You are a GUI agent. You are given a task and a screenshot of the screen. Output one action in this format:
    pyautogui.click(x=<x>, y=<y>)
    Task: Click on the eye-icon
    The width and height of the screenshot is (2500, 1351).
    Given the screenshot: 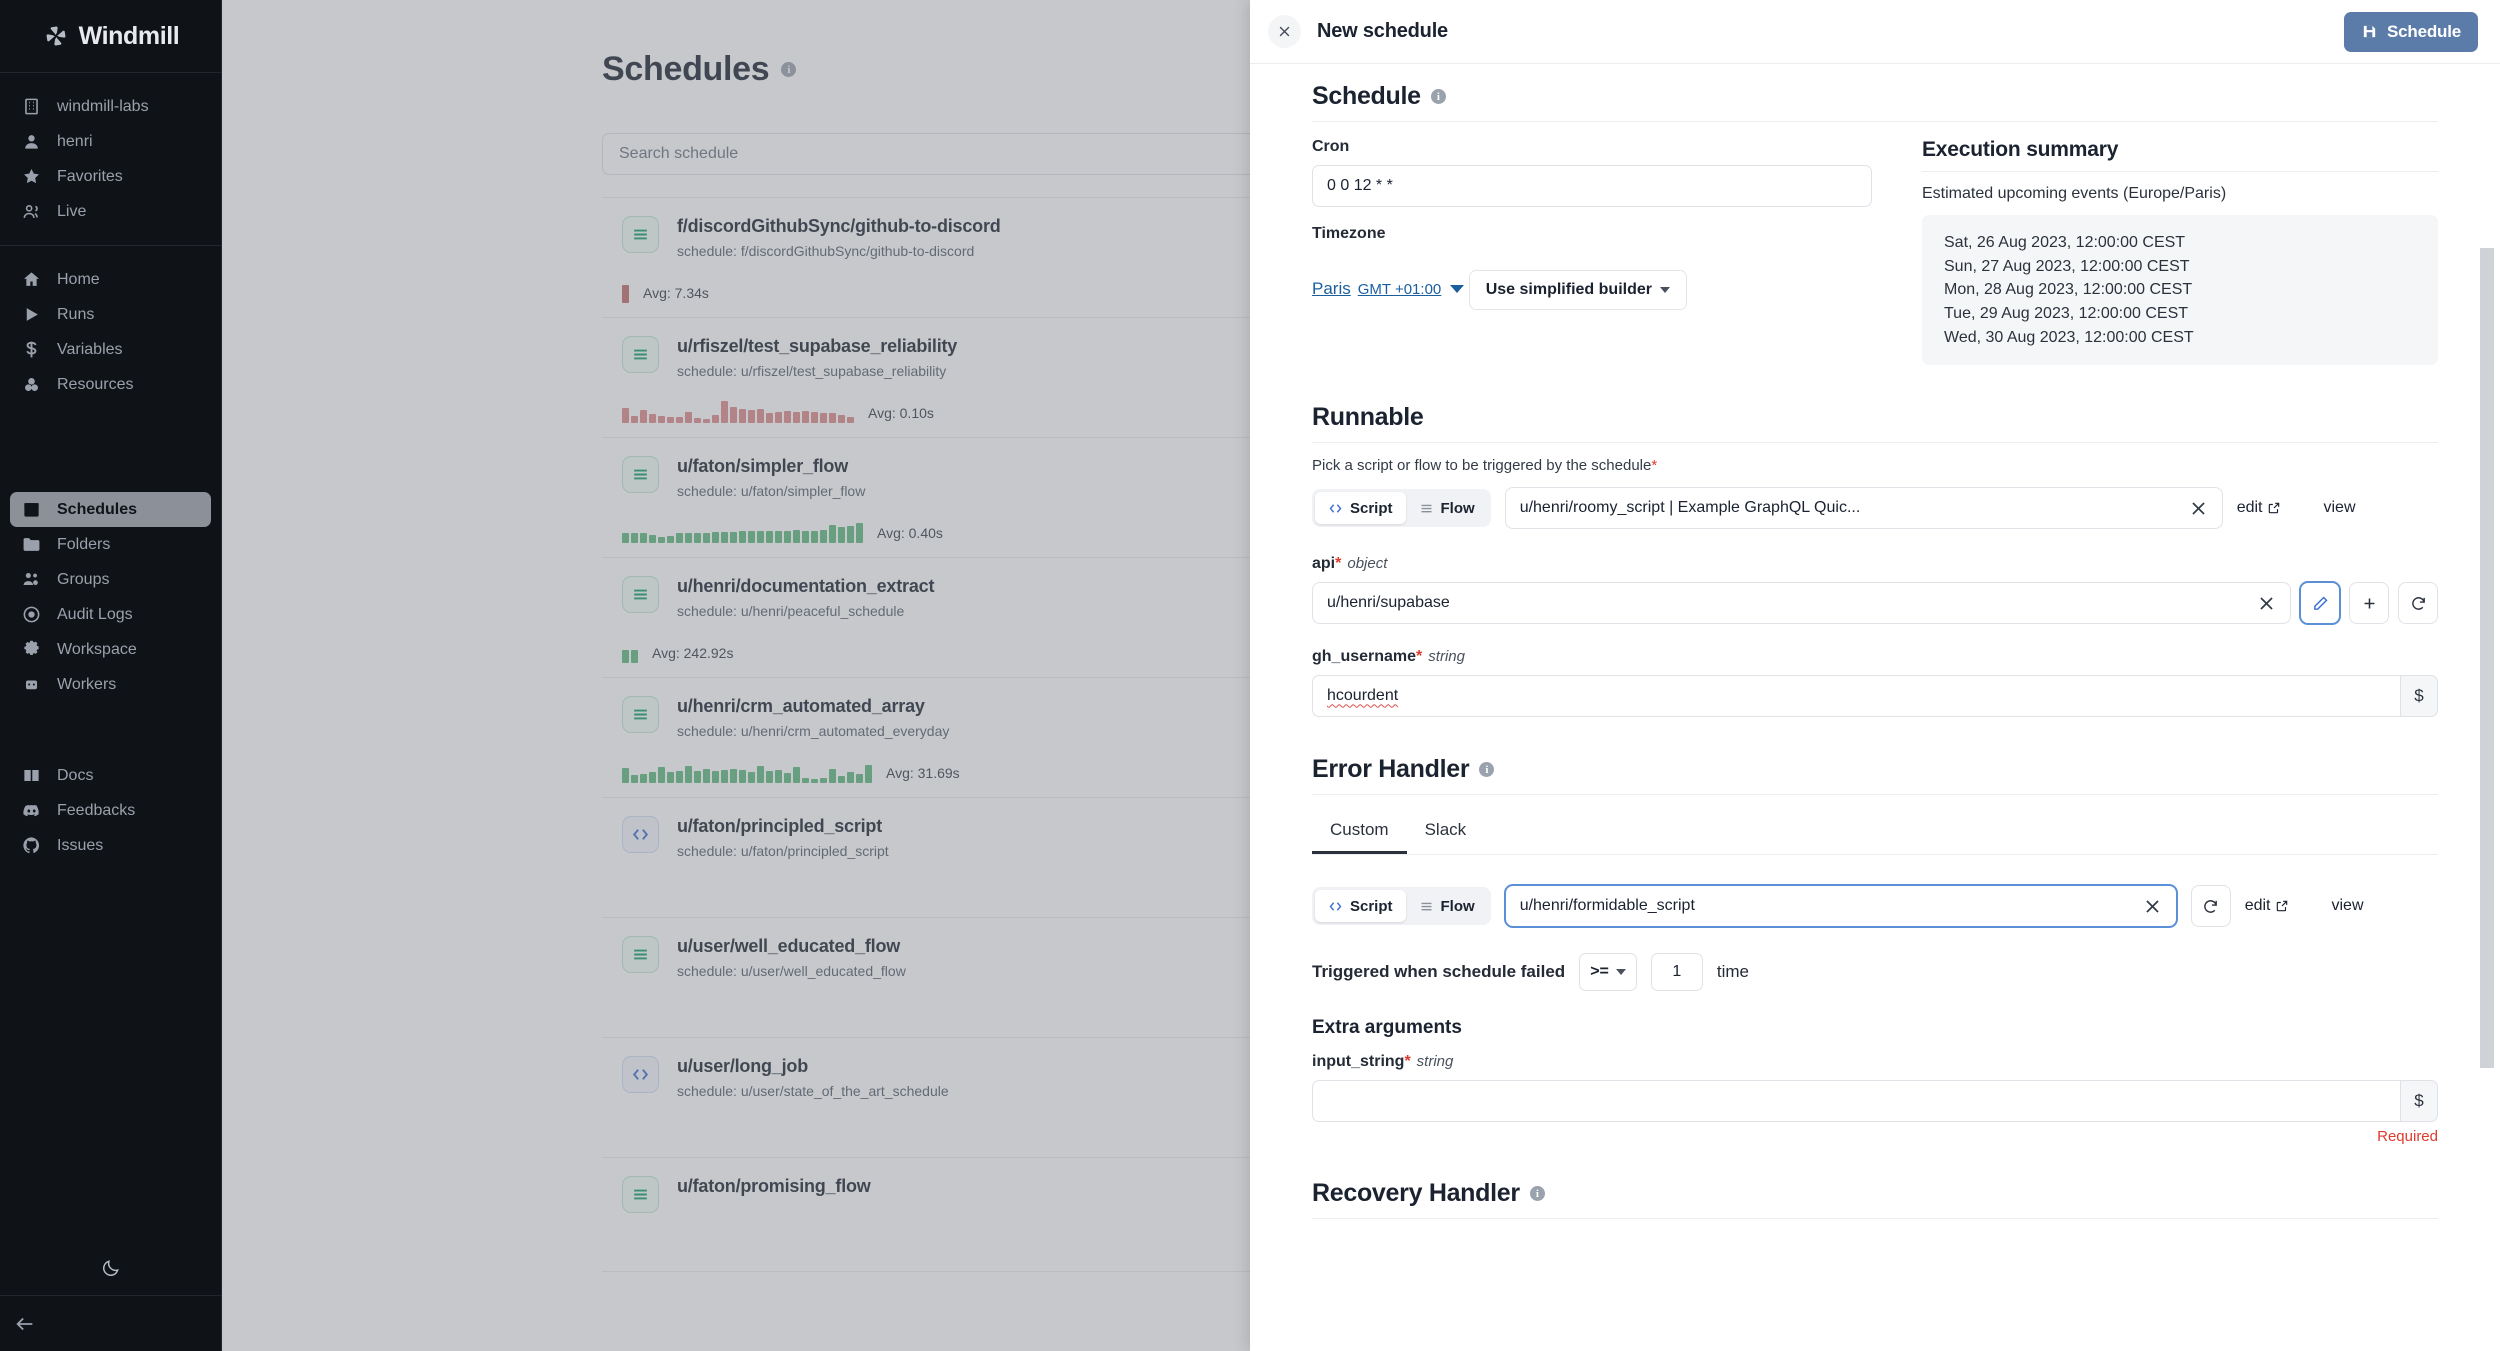 What is the action you would take?
    pyautogui.click(x=31, y=614)
    